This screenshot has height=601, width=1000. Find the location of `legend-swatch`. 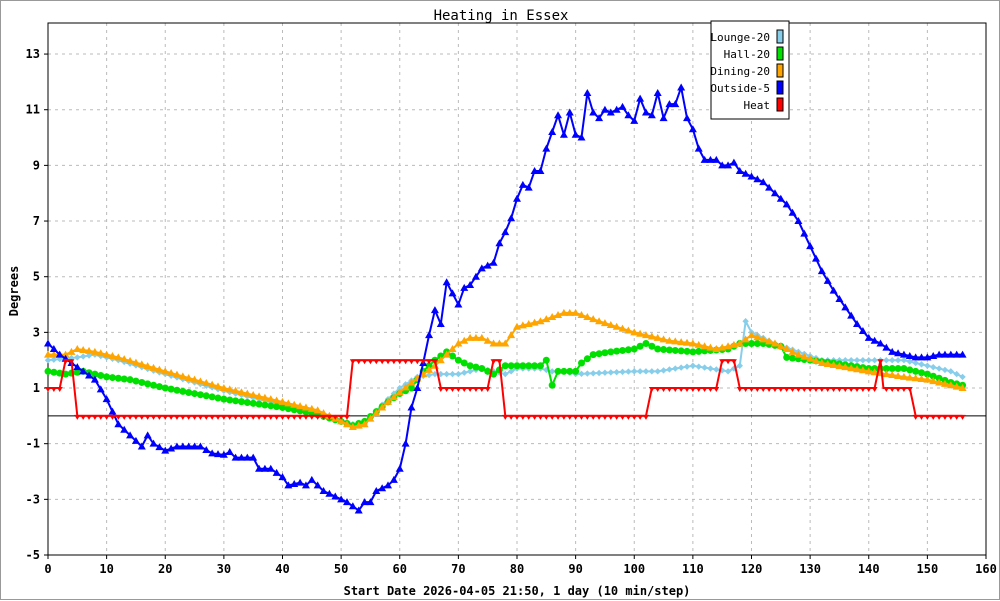

legend-swatch is located at coordinates (780, 104).